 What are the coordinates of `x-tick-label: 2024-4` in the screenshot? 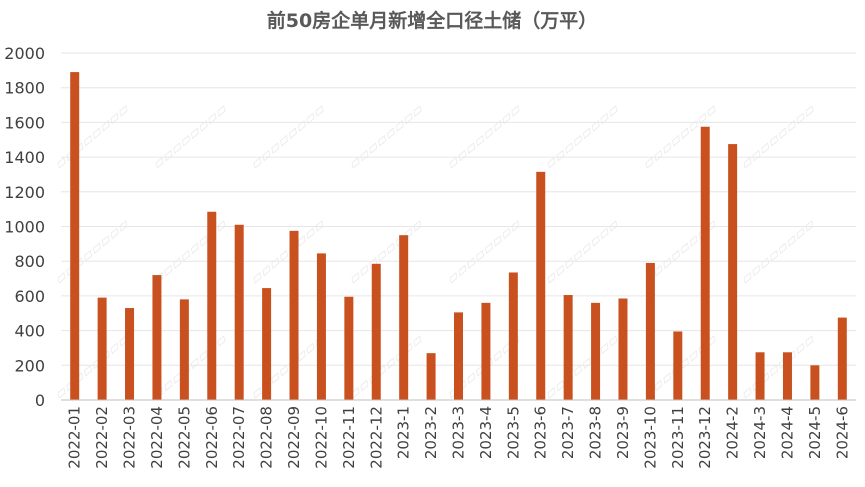 It's located at (787, 432).